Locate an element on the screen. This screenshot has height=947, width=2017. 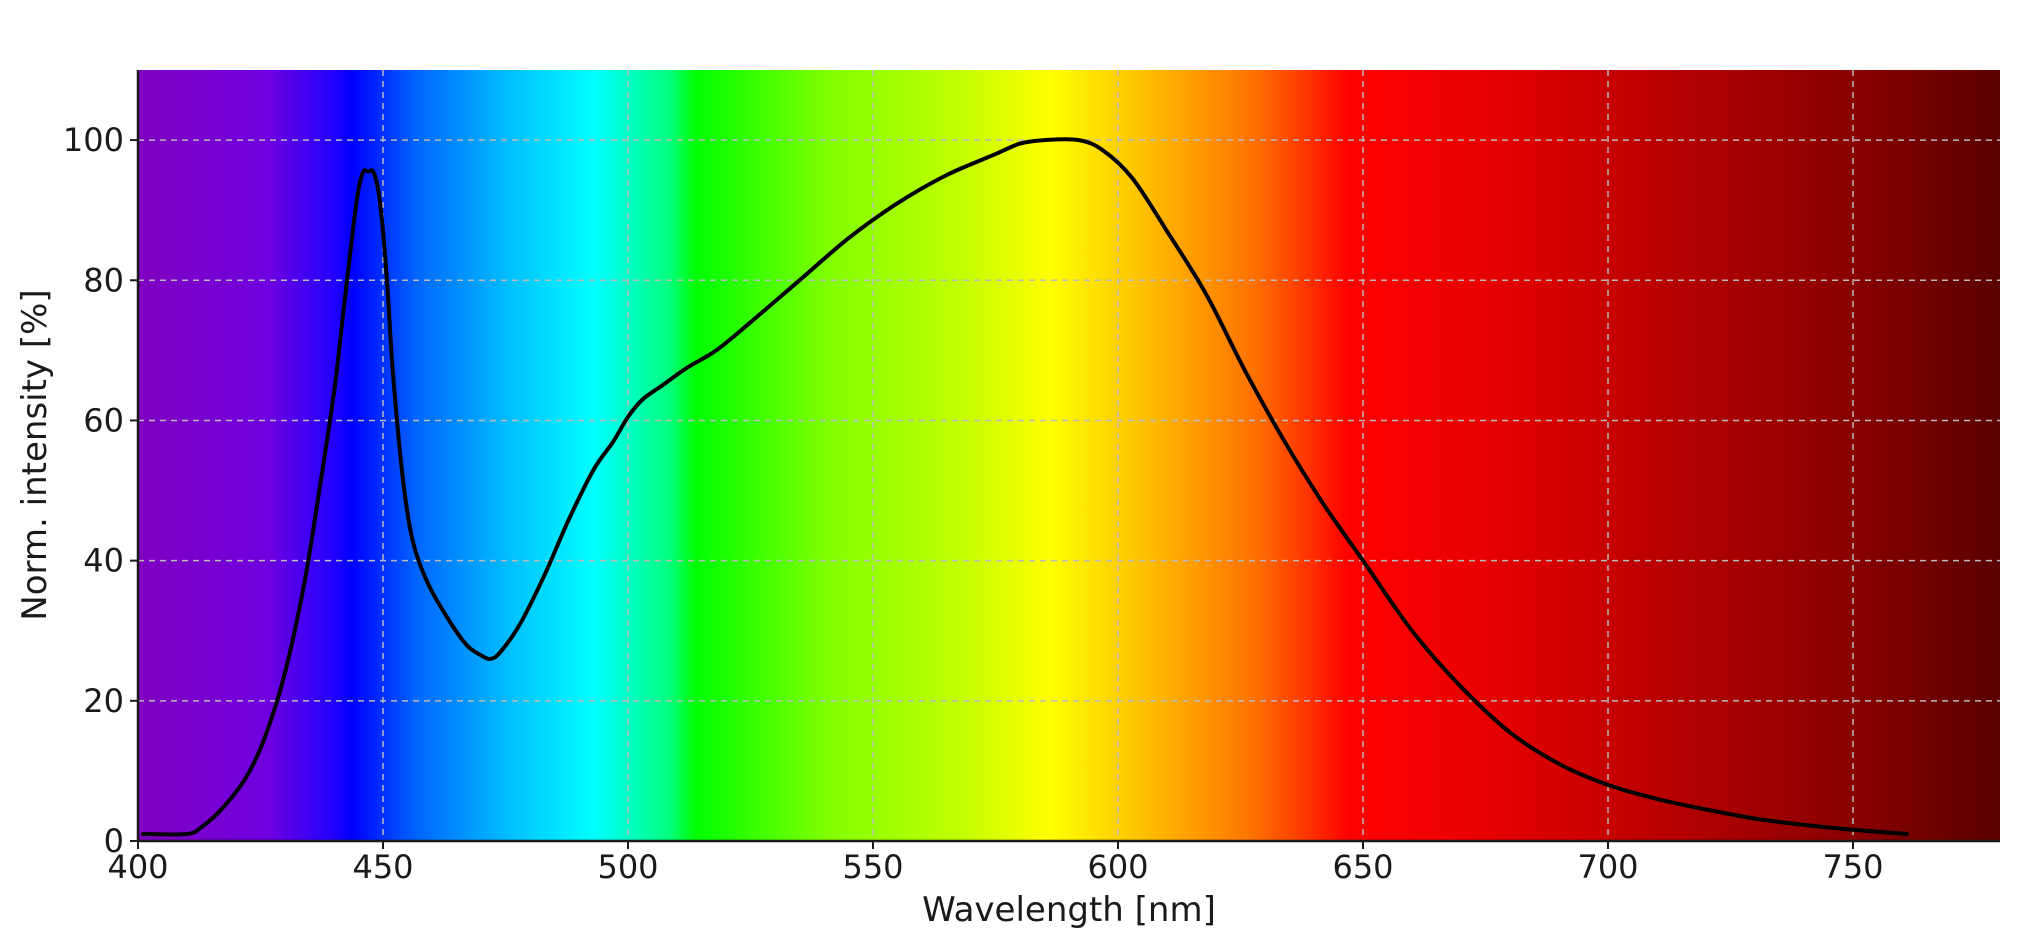
x-tick-label: 450 is located at coordinates (382, 867).